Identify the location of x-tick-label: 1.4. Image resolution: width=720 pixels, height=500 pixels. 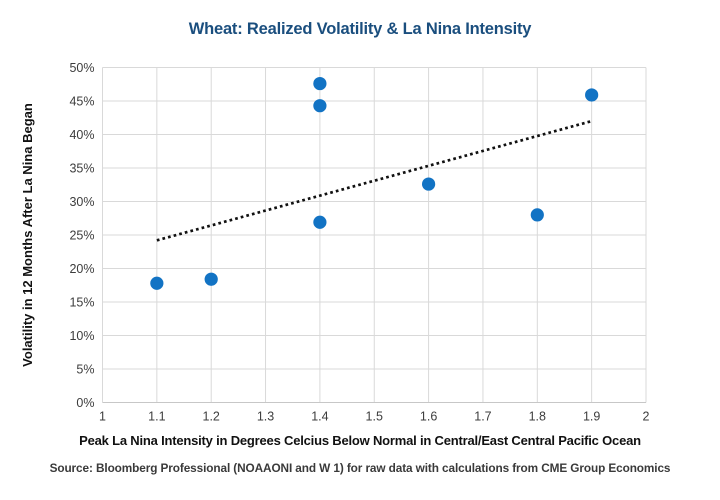
(319, 417).